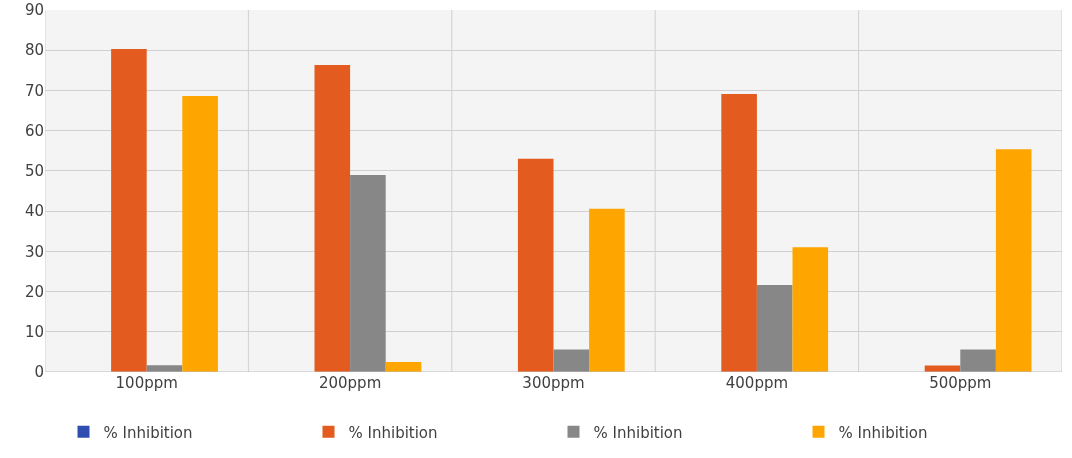 This screenshot has width=1072, height=458. I want to click on x-tick-label: 200ppm, so click(350, 383).